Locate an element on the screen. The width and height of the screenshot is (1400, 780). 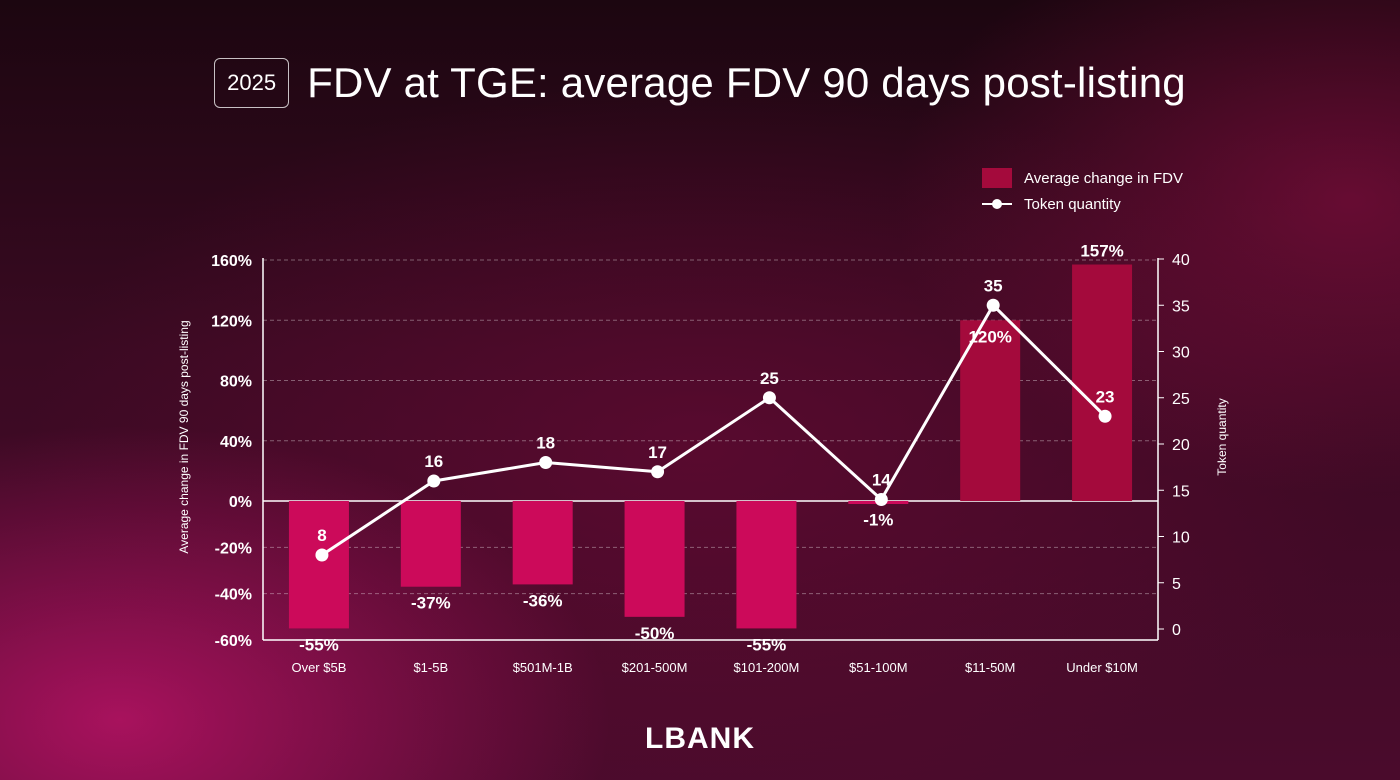
y2-tick-label: 30 is located at coordinates (1181, 353).